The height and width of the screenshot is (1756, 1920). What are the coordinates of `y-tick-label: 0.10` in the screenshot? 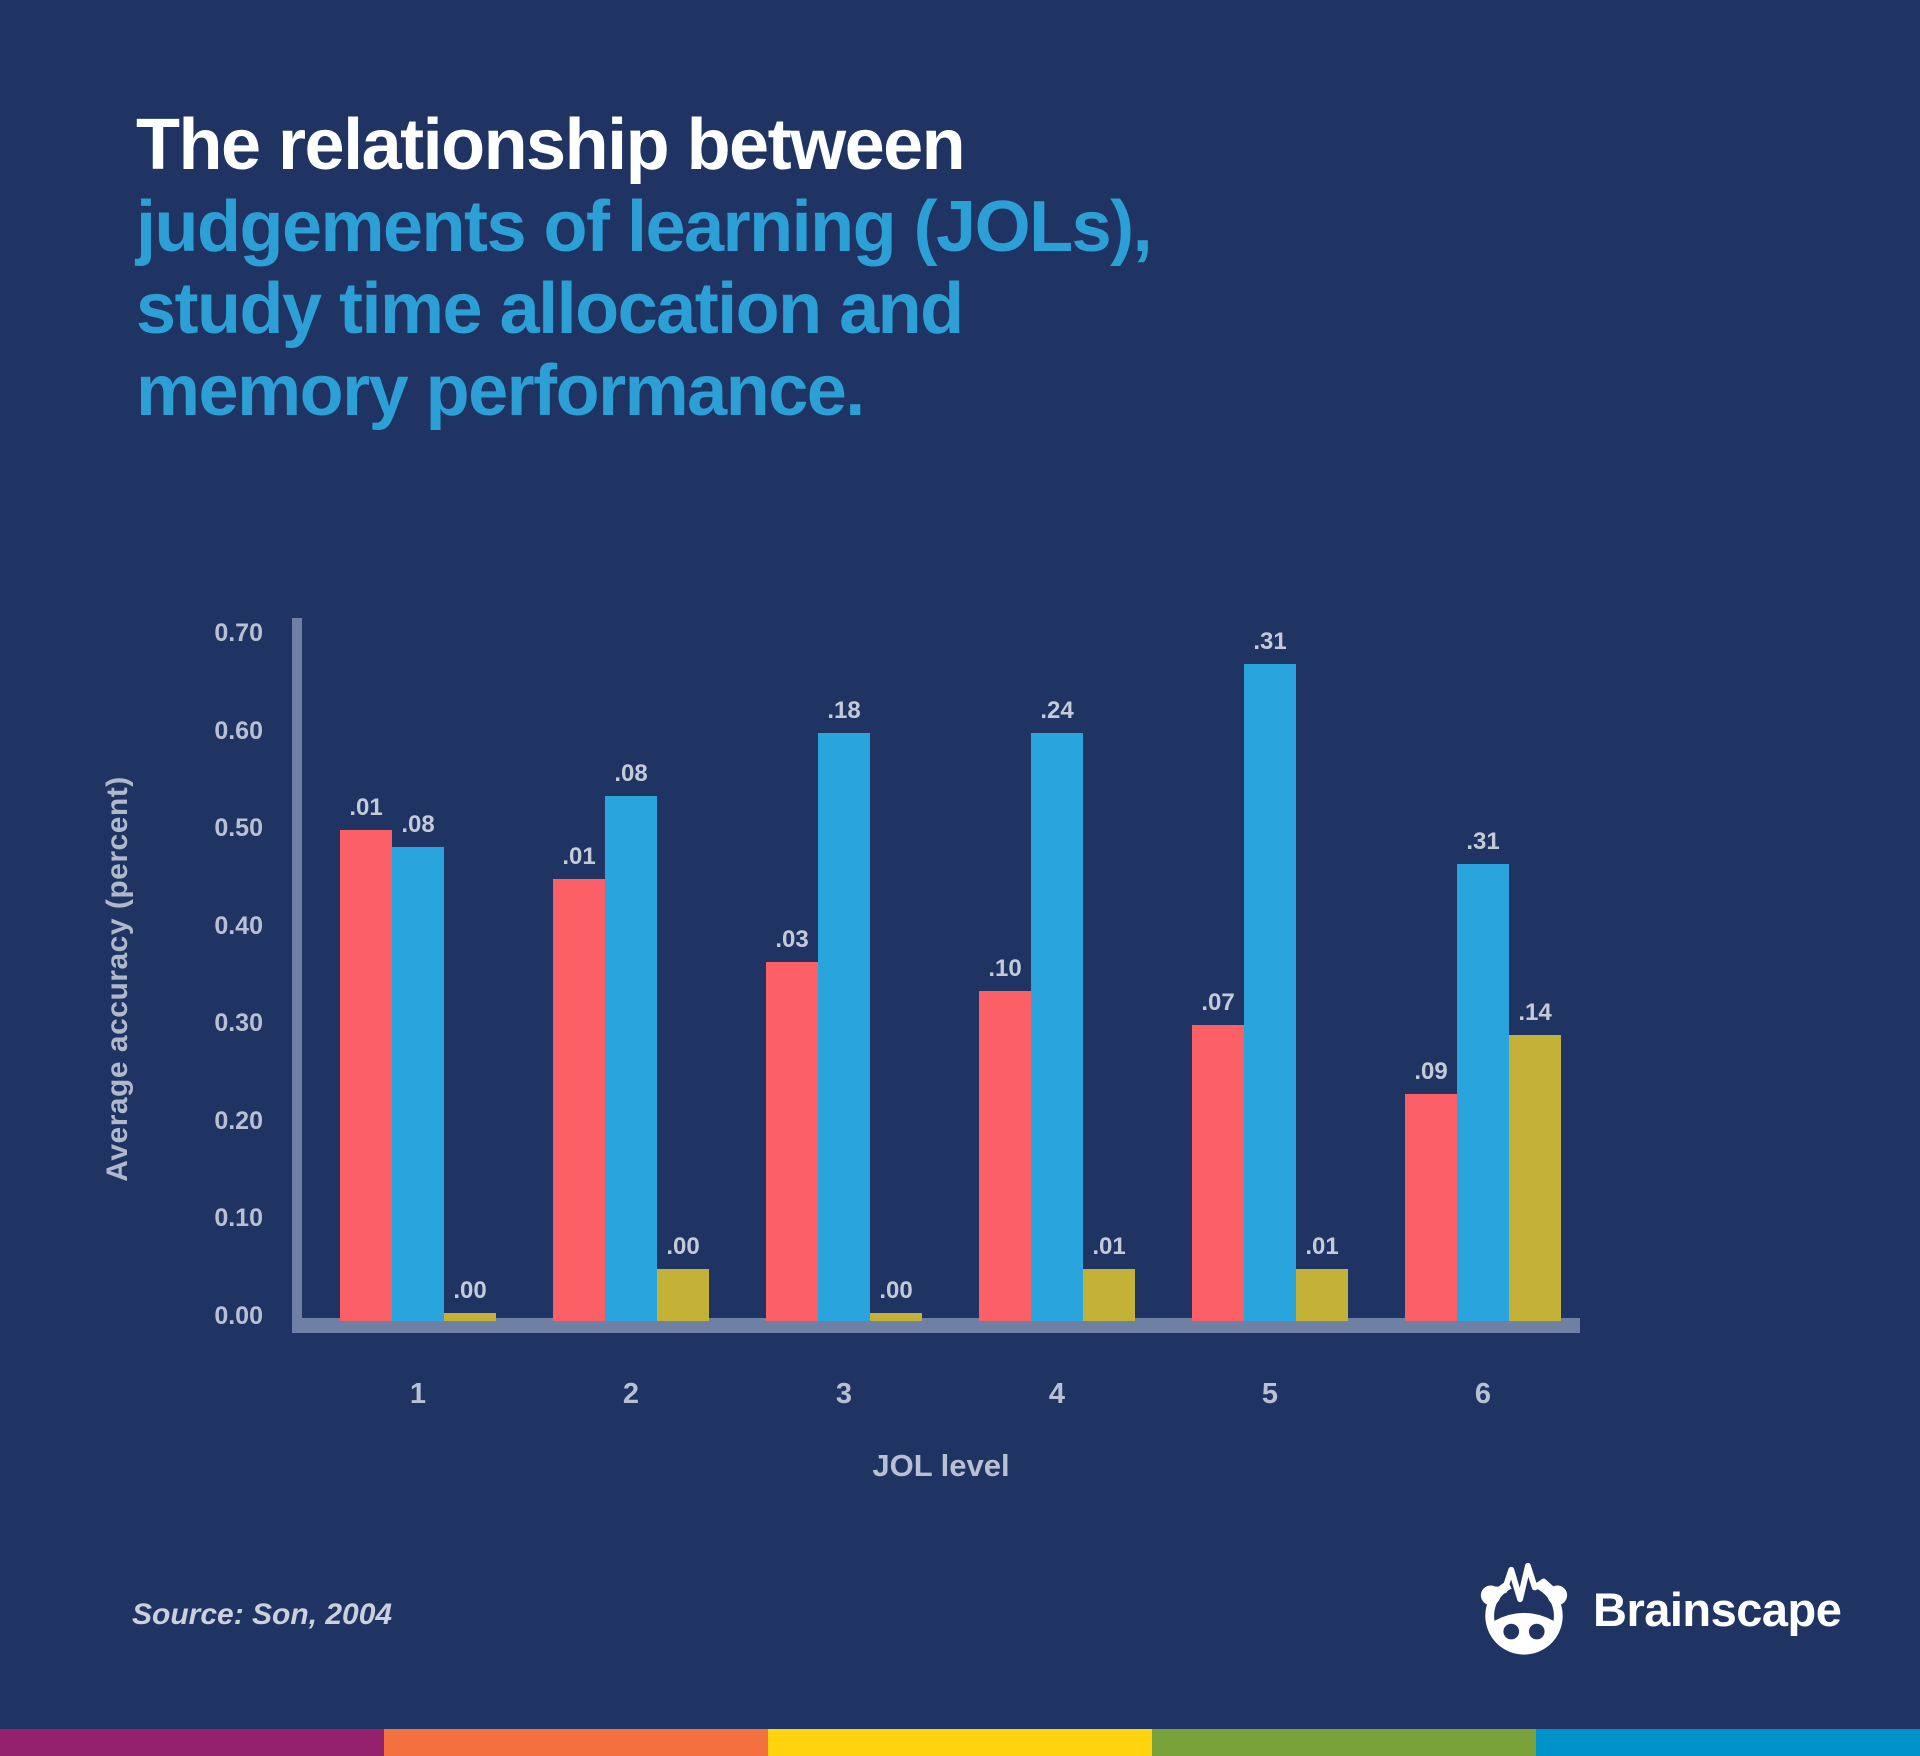 It's located at (238, 1218).